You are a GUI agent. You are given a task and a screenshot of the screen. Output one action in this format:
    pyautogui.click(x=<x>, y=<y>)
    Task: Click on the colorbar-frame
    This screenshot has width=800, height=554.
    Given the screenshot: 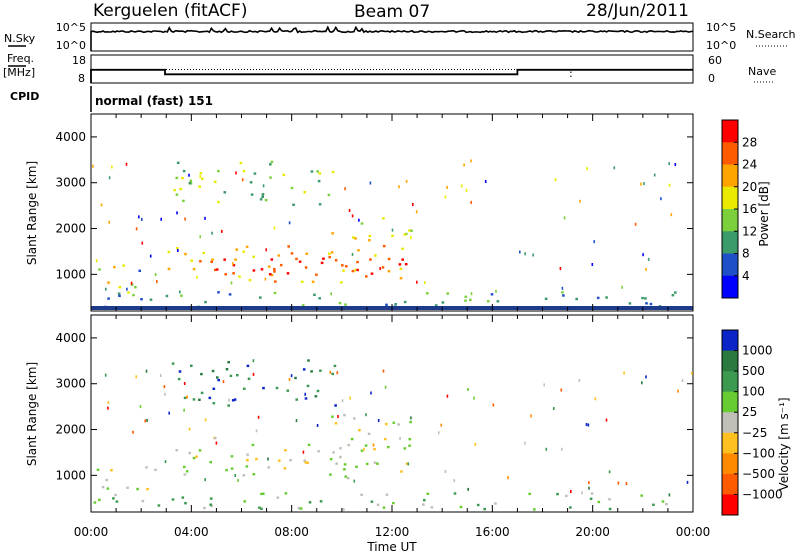 What is the action you would take?
    pyautogui.click(x=730, y=422)
    